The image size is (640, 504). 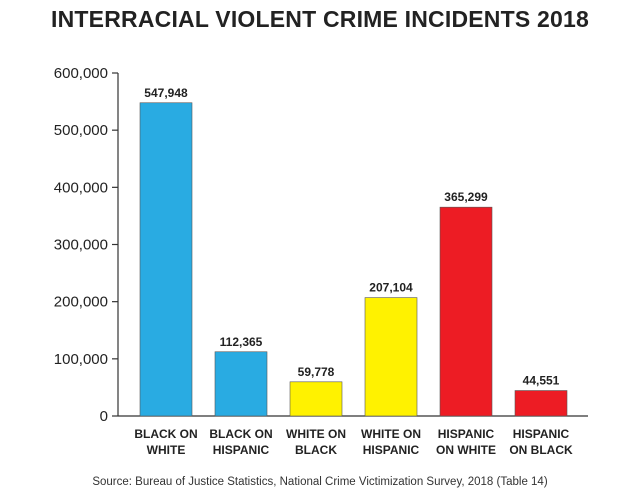 What do you see at coordinates (316, 442) in the screenshot?
I see `x-category-label: WHITE ON BLACK` at bounding box center [316, 442].